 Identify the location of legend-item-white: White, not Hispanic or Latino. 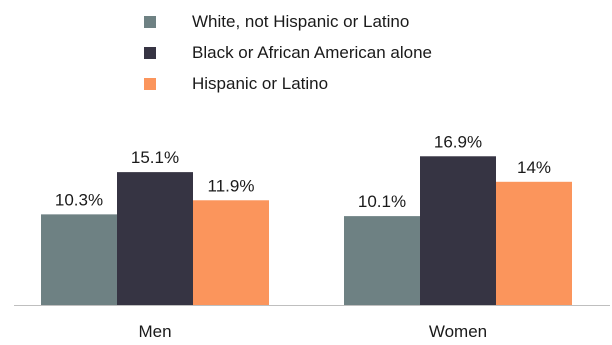
(354, 21).